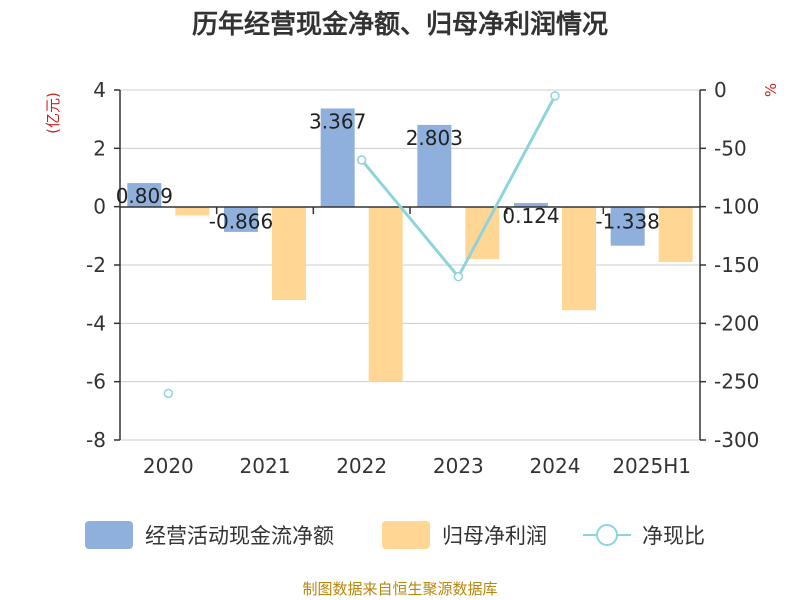 The image size is (800, 600). What do you see at coordinates (494, 536) in the screenshot?
I see `legend-label-net-profit: 归母净利润` at bounding box center [494, 536].